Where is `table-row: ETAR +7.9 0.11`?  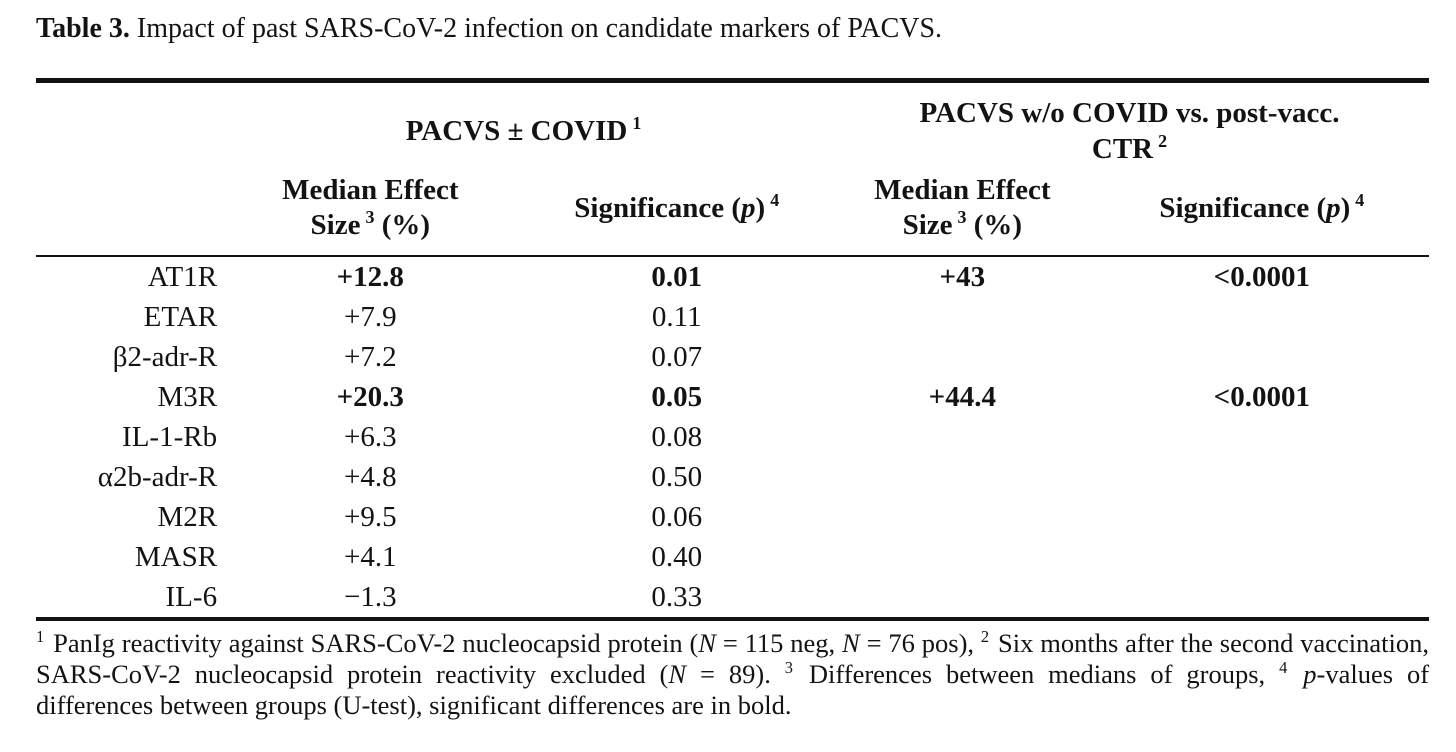 table-row: ETAR +7.9 0.11 is located at coordinates (732, 317).